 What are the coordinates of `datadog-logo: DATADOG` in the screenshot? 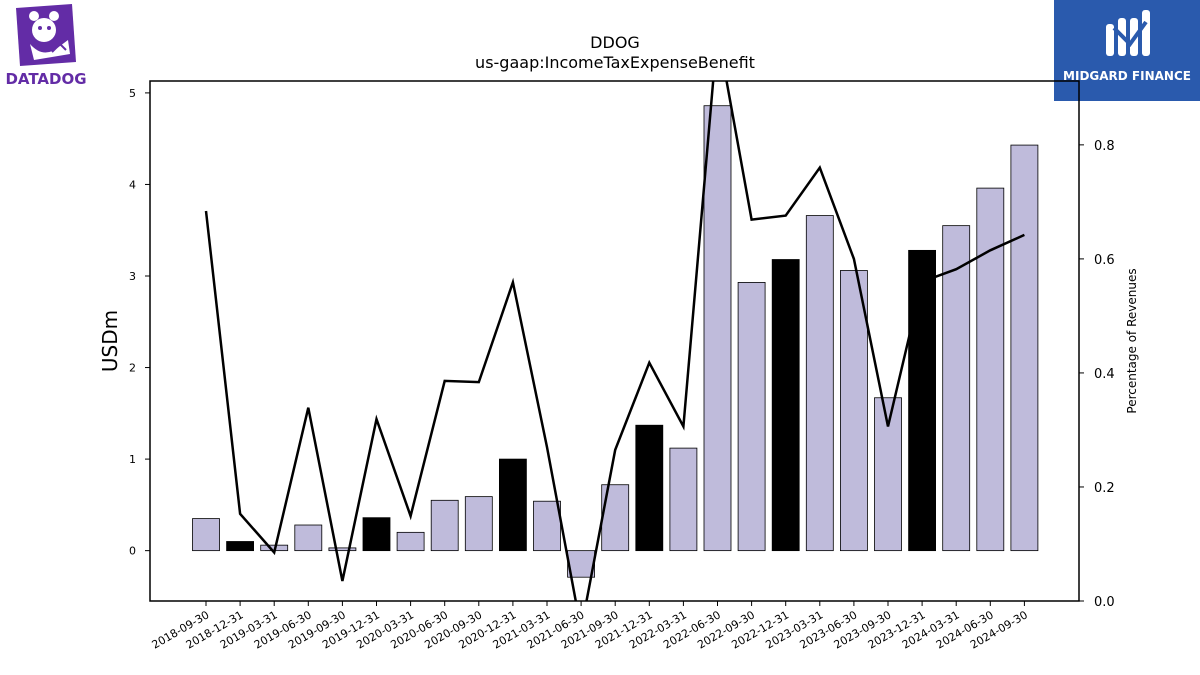 It's located at (46, 46).